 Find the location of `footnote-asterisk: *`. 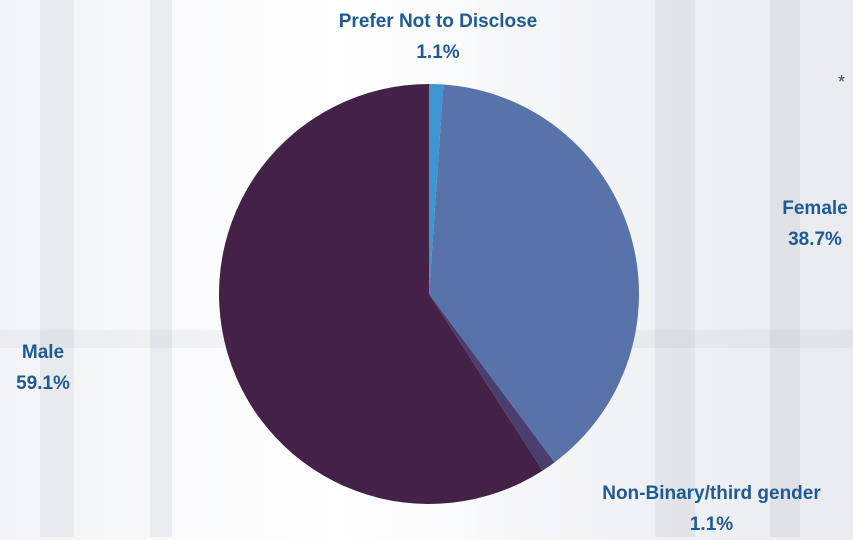

footnote-asterisk: * is located at coordinates (842, 82).